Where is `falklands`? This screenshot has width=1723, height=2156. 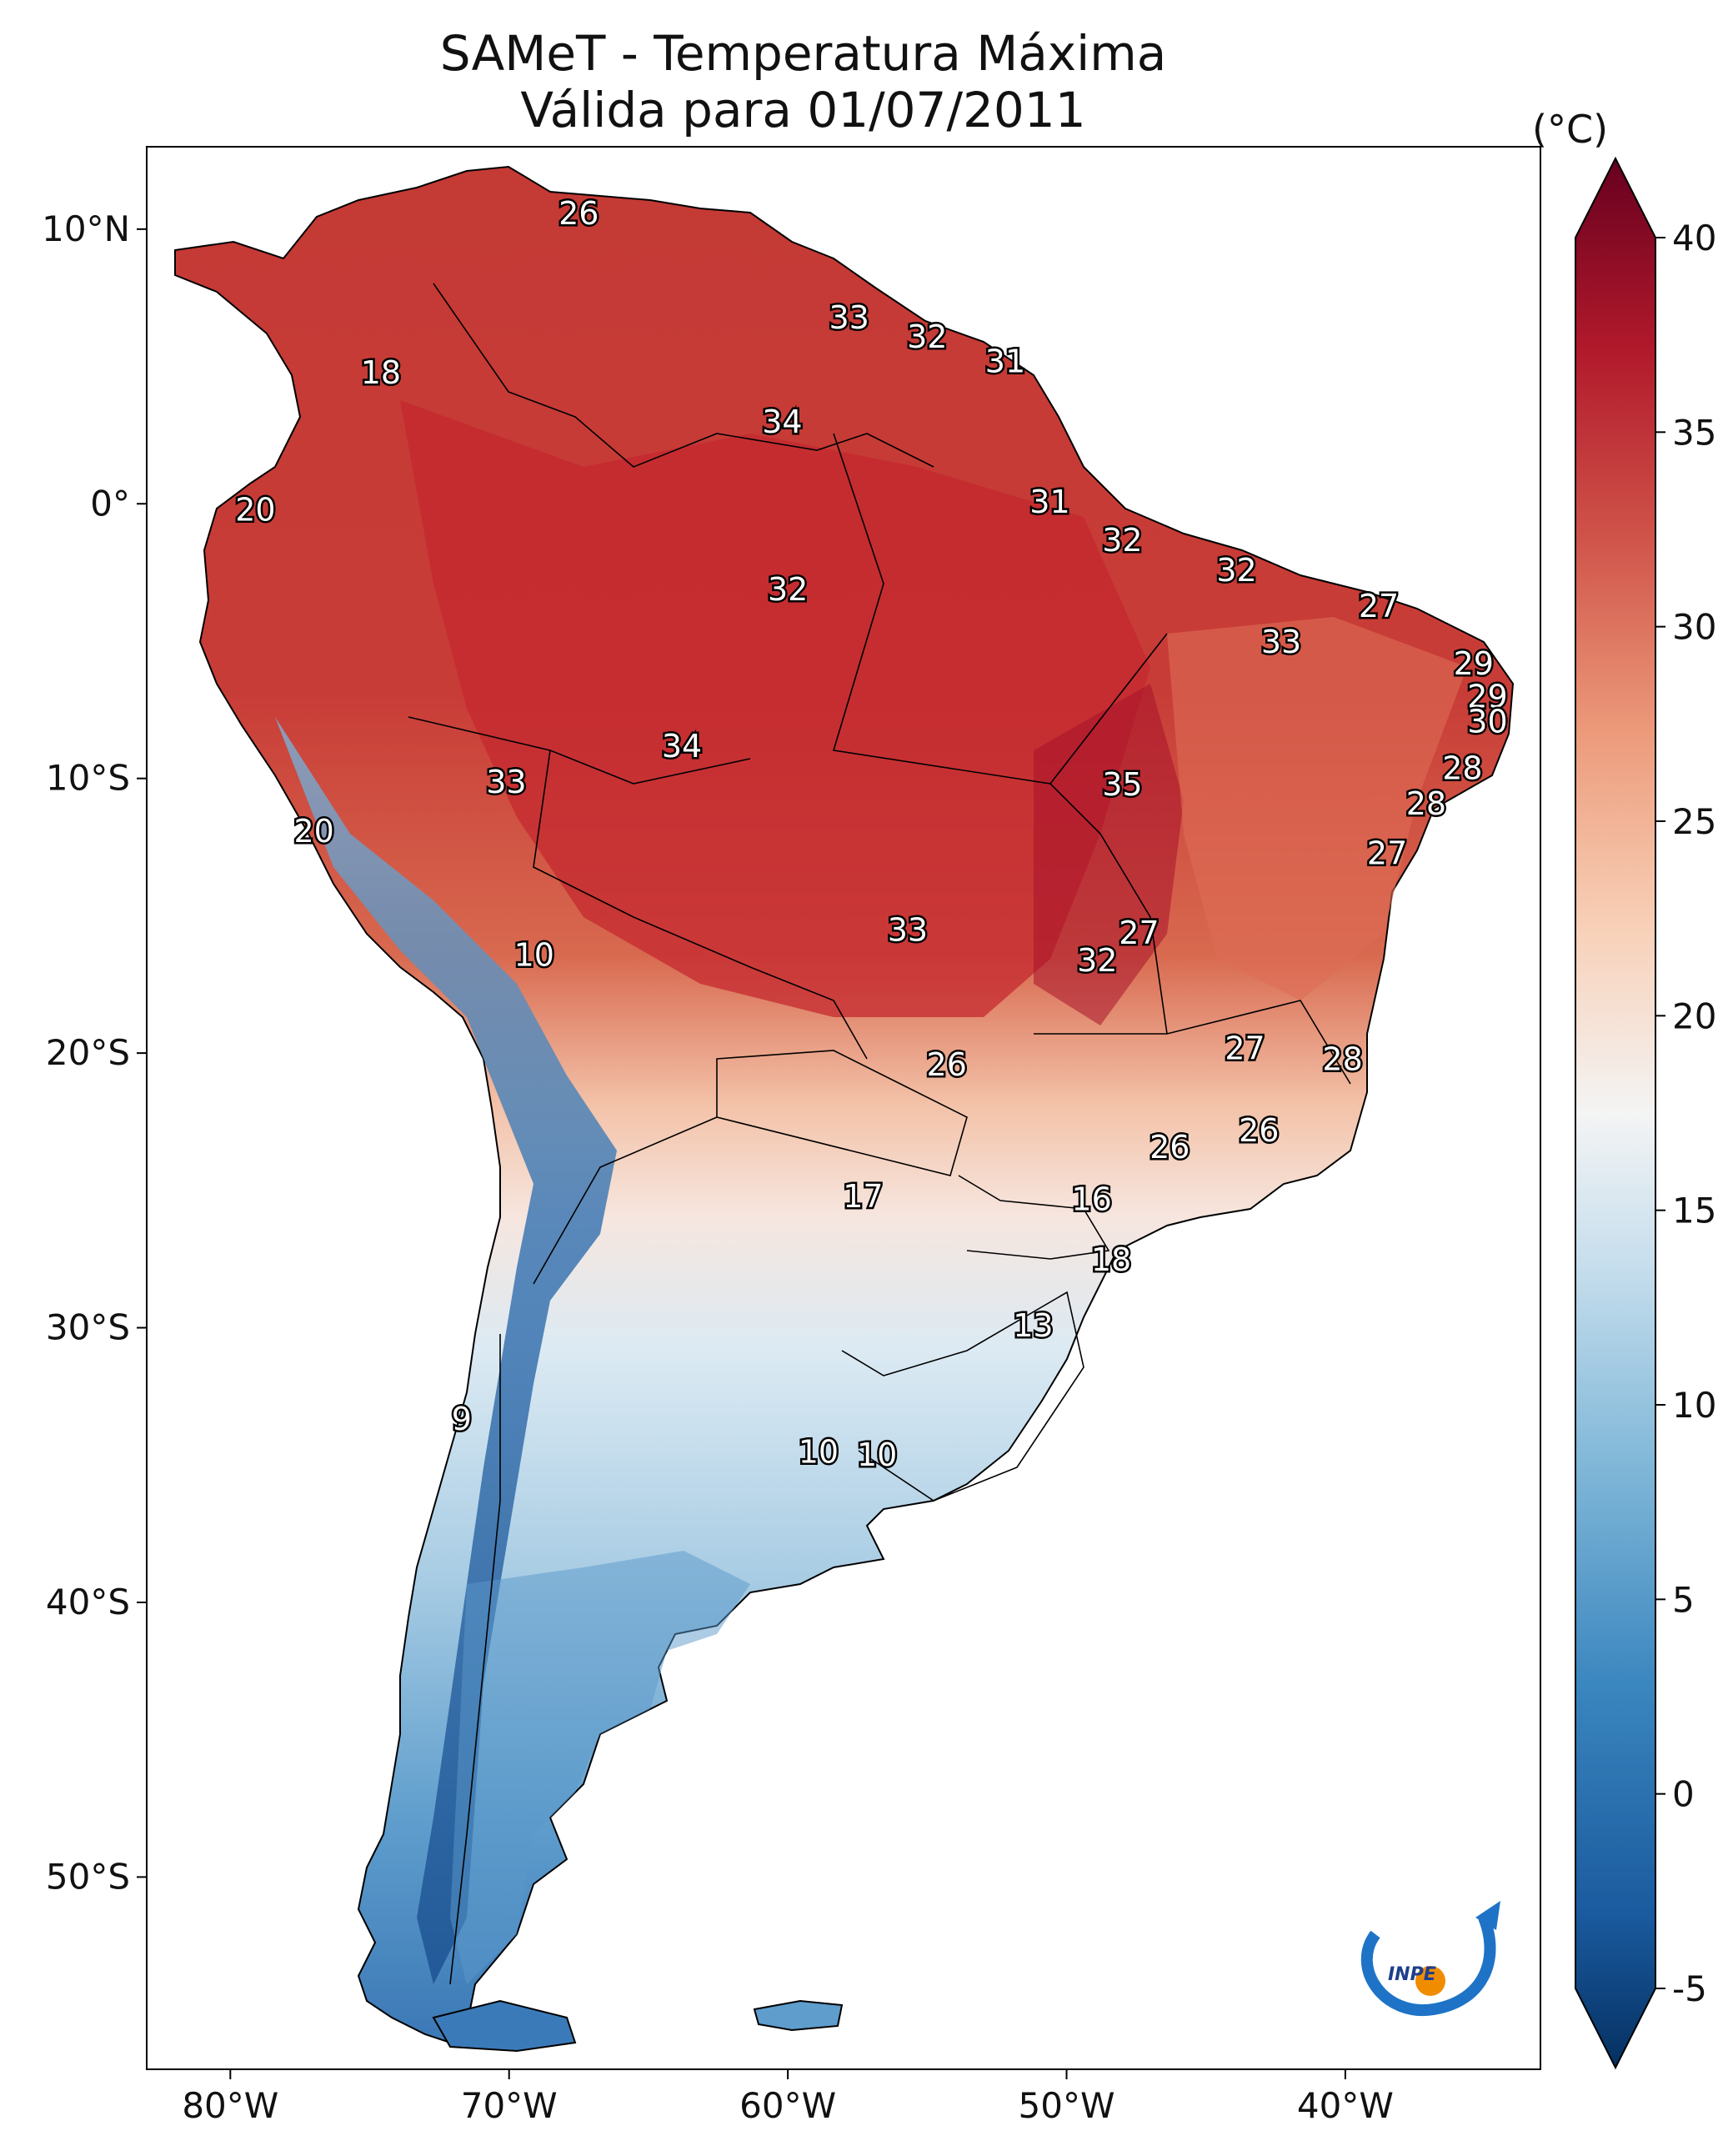
falklands is located at coordinates (798, 2015).